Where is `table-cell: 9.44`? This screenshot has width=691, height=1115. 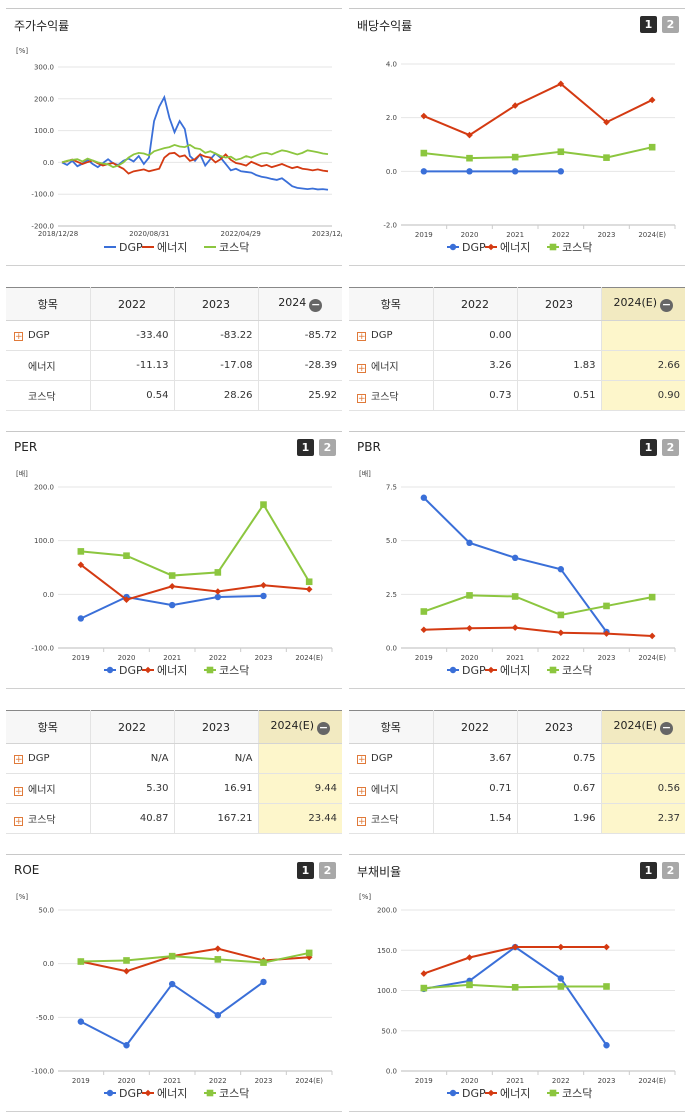 table-cell: 9.44 is located at coordinates (300, 788).